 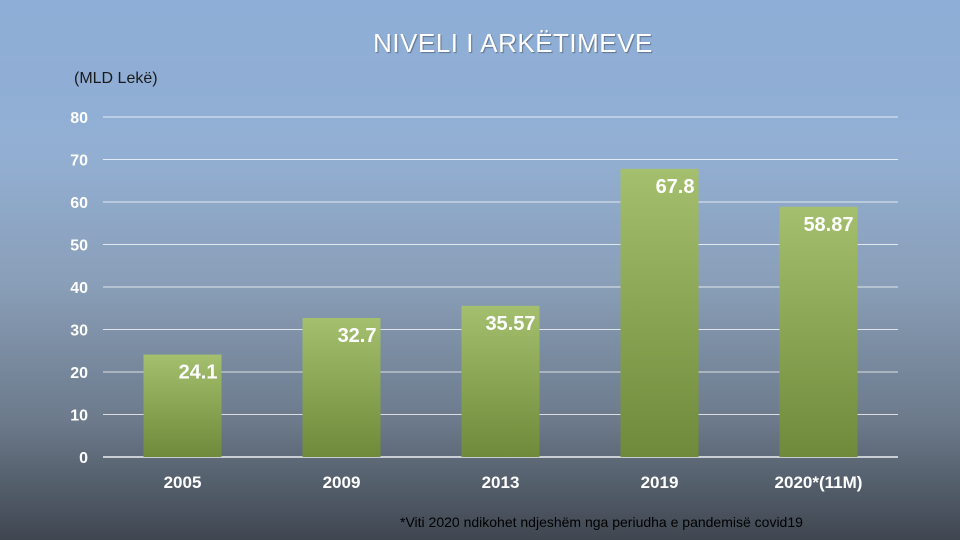 I want to click on y-tick-label: 0, so click(x=83, y=458).